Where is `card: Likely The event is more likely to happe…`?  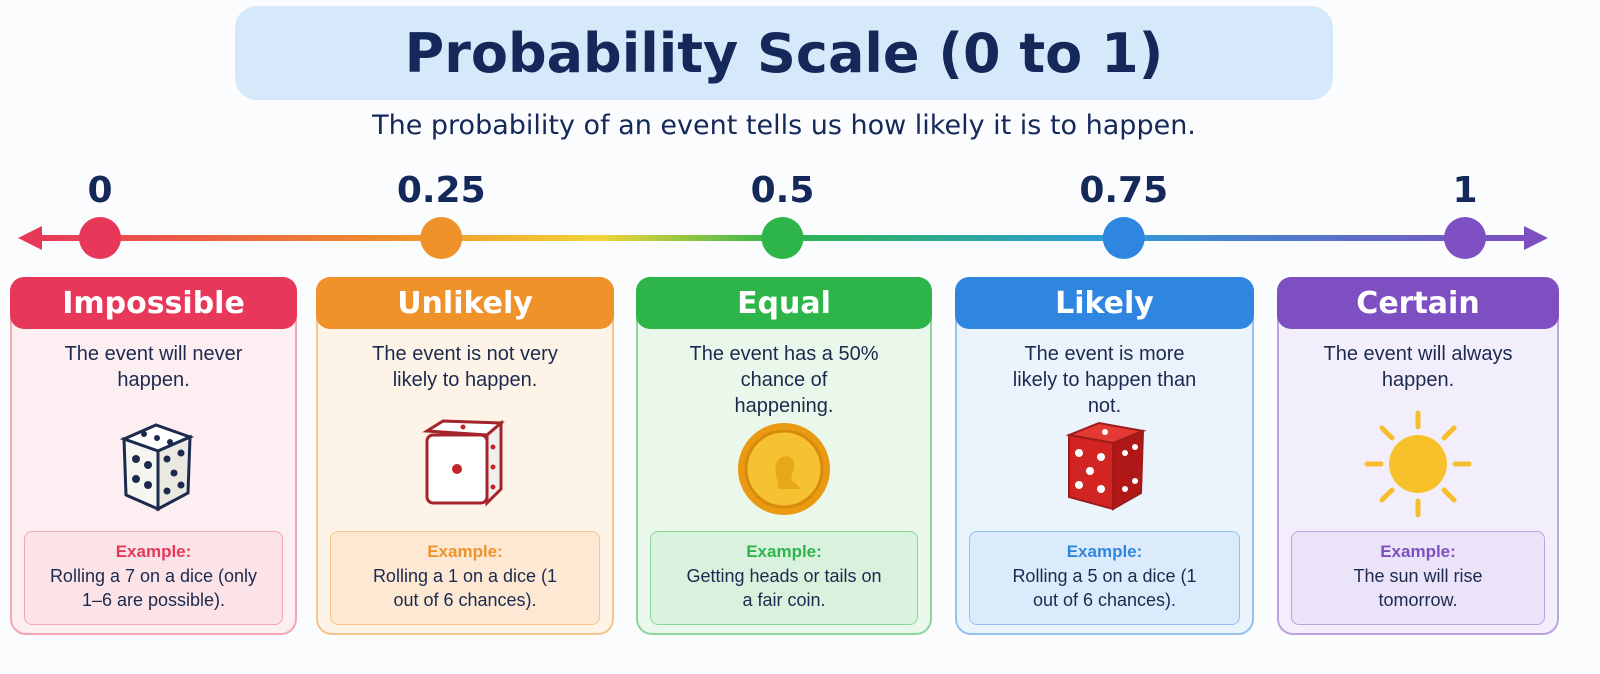 card: Likely The event is more likely to happe… is located at coordinates (1104, 456).